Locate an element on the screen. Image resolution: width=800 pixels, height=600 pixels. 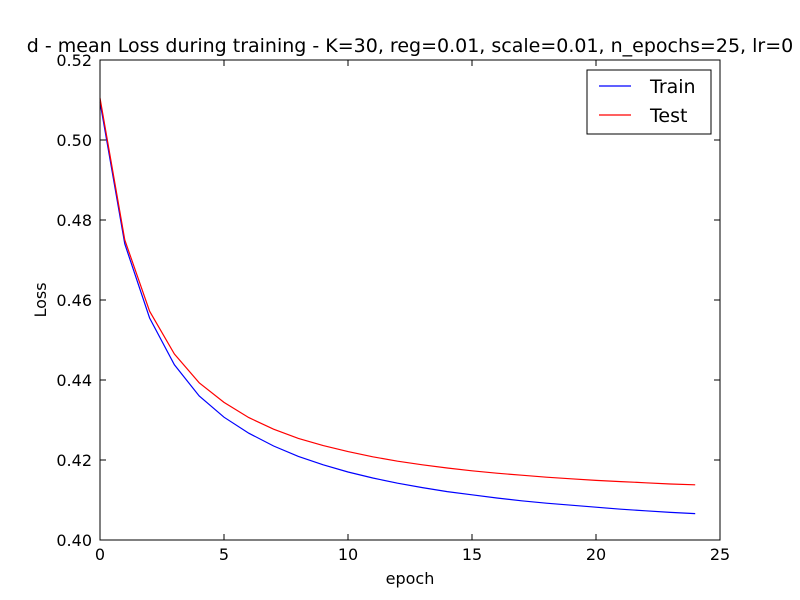
x-tick-label: 25 is located at coordinates (720, 554).